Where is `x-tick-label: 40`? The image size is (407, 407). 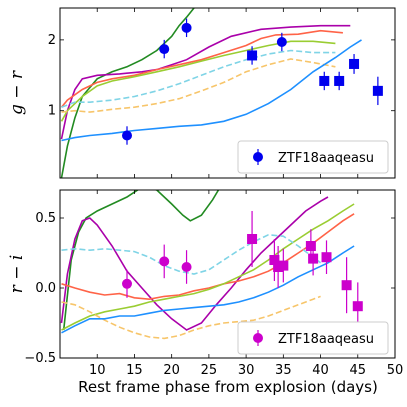 x-tick-label: 40 is located at coordinates (320, 370).